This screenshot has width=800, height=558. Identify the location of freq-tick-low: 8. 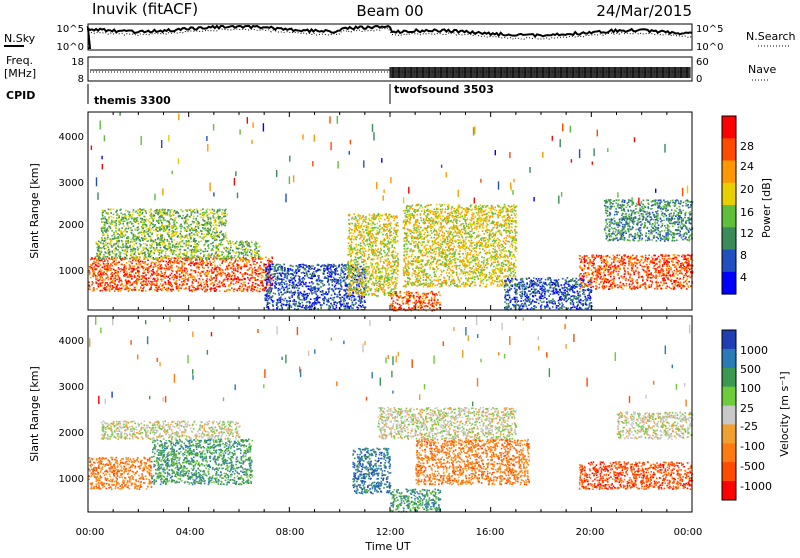
(81, 79).